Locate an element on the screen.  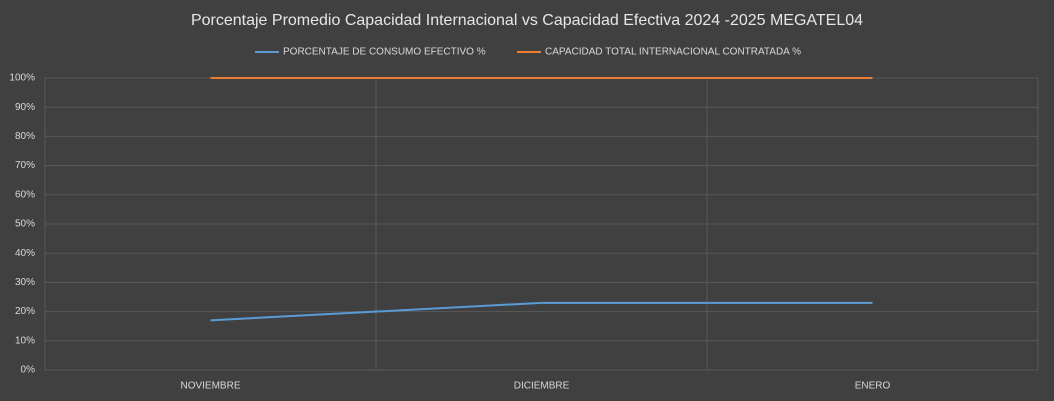
x-tick-label: NOVIEMBRE is located at coordinates (210, 386).